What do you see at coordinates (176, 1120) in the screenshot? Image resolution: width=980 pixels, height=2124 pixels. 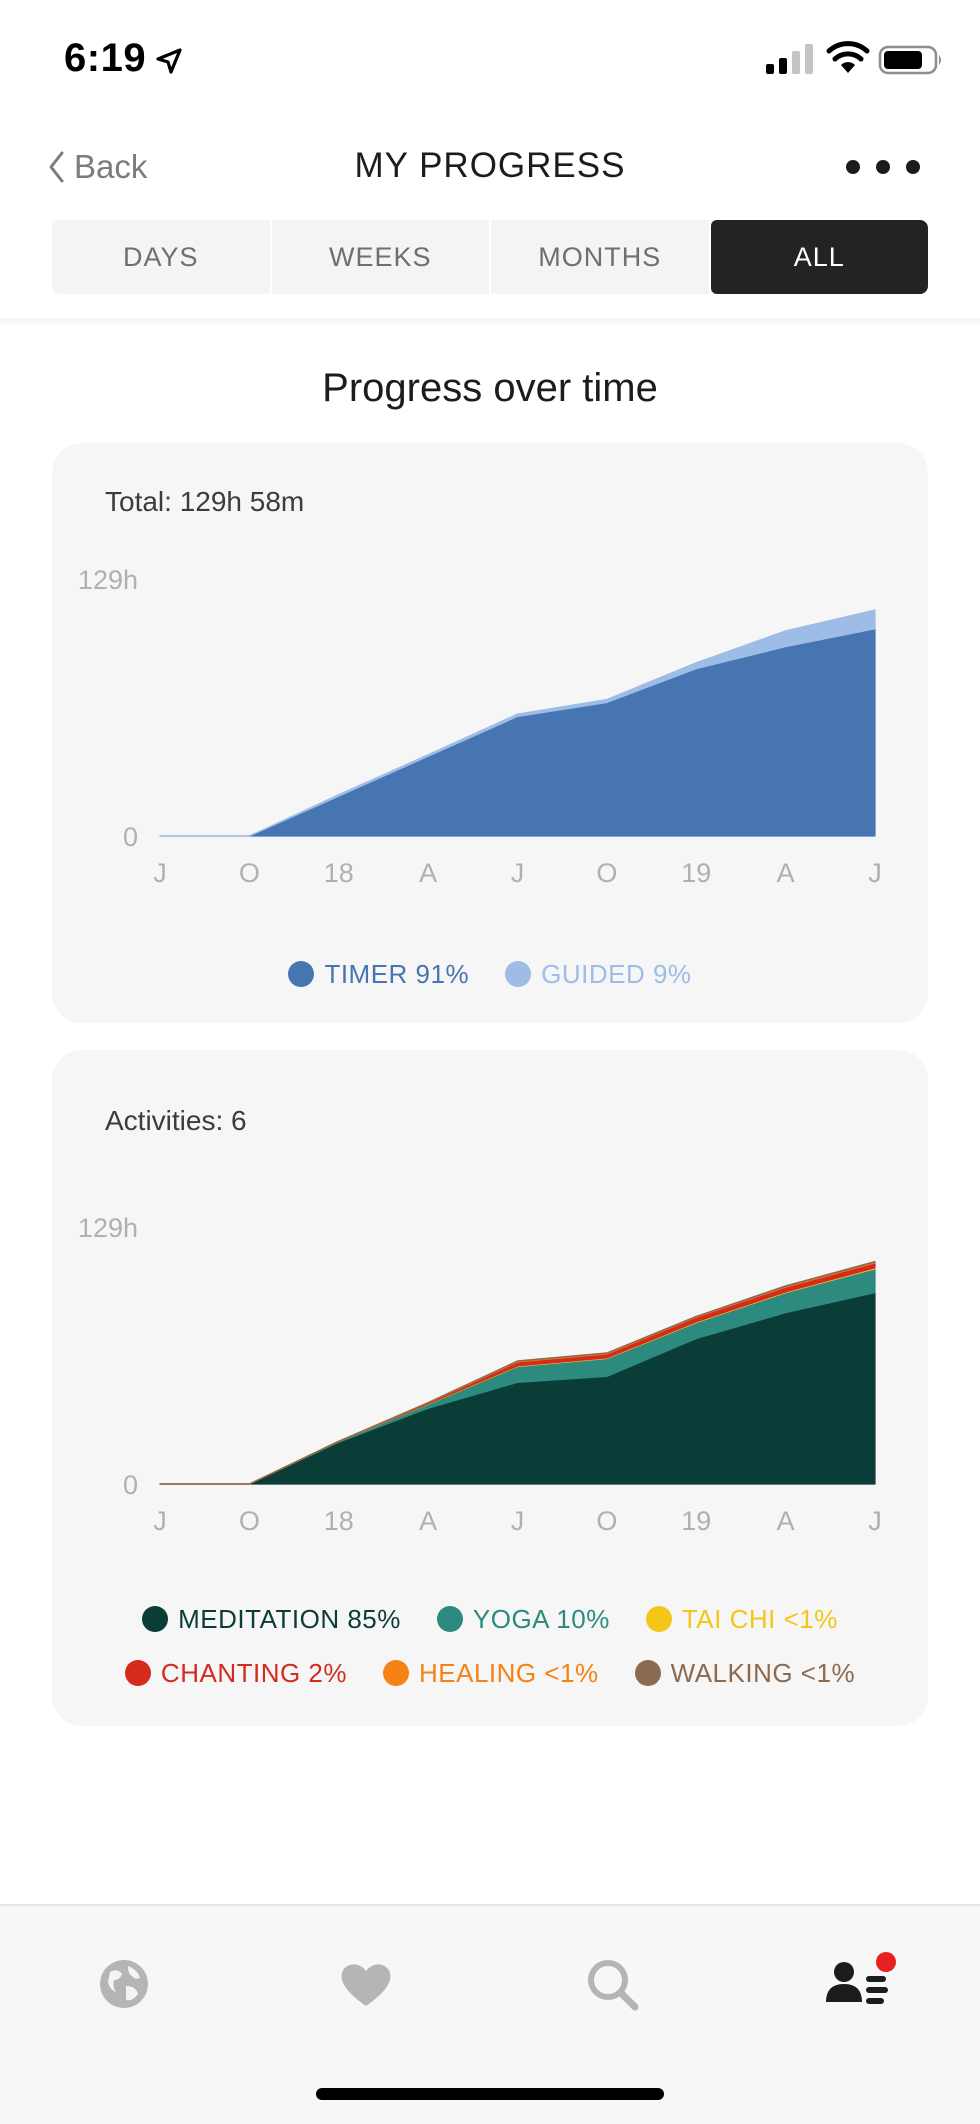 I see `activities-title: Activities: 6` at bounding box center [176, 1120].